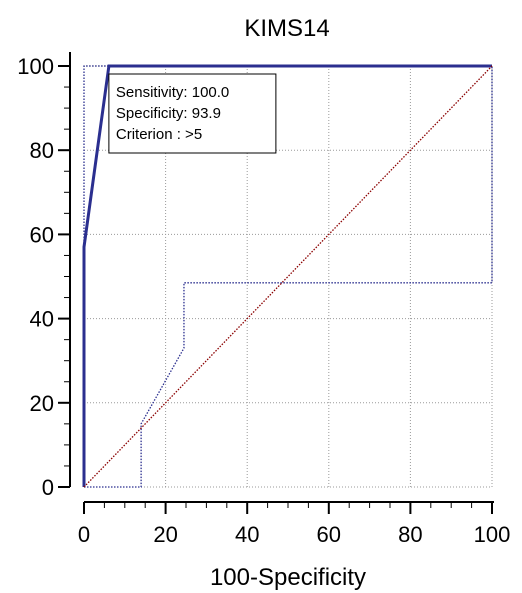 This screenshot has width=522, height=593. Describe the element at coordinates (247, 534) in the screenshot. I see `x-tick-label: 40` at that location.